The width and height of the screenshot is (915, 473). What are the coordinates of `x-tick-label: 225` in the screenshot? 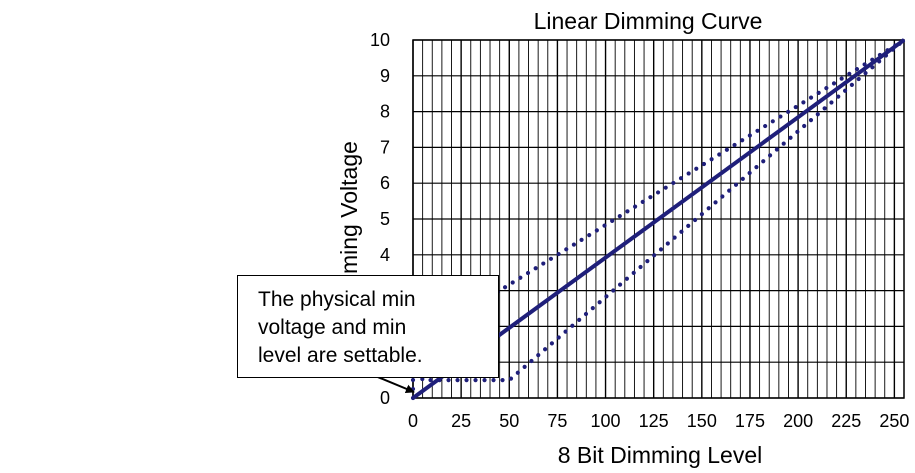 It's located at (846, 421).